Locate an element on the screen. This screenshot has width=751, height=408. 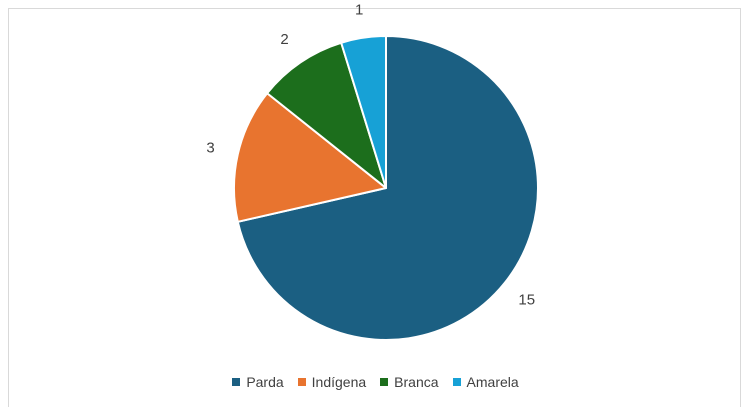
data-label-parda: 15 is located at coordinates (526, 300).